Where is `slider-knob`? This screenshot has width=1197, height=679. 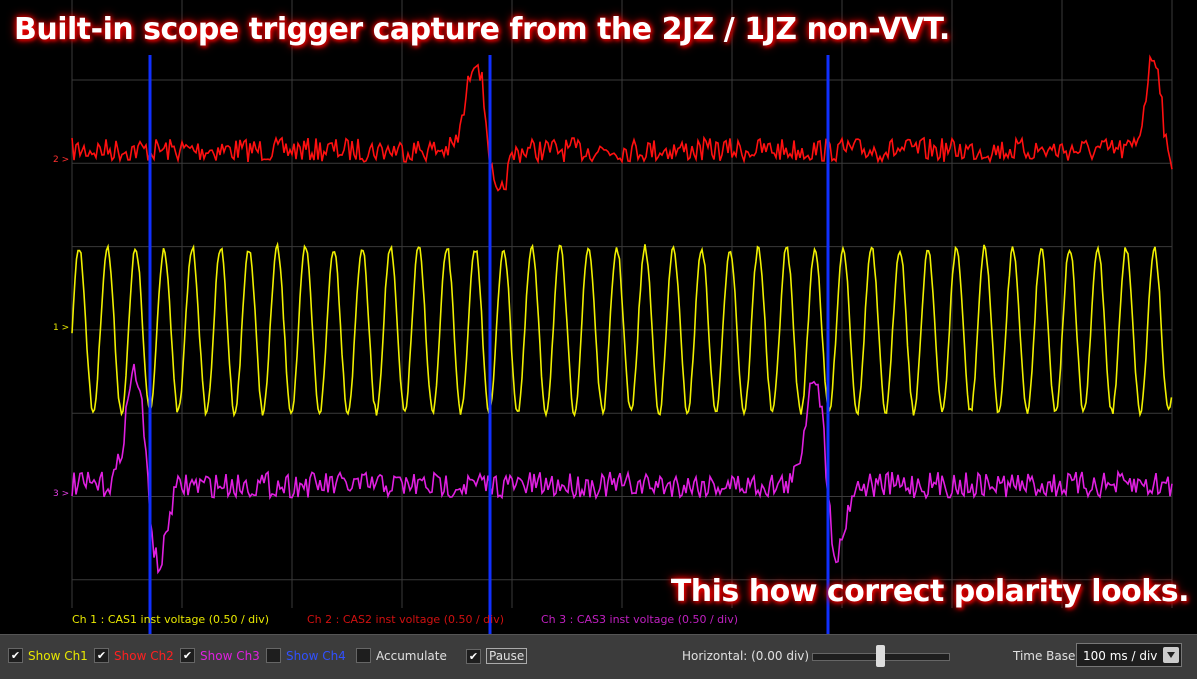 slider-knob is located at coordinates (880, 656).